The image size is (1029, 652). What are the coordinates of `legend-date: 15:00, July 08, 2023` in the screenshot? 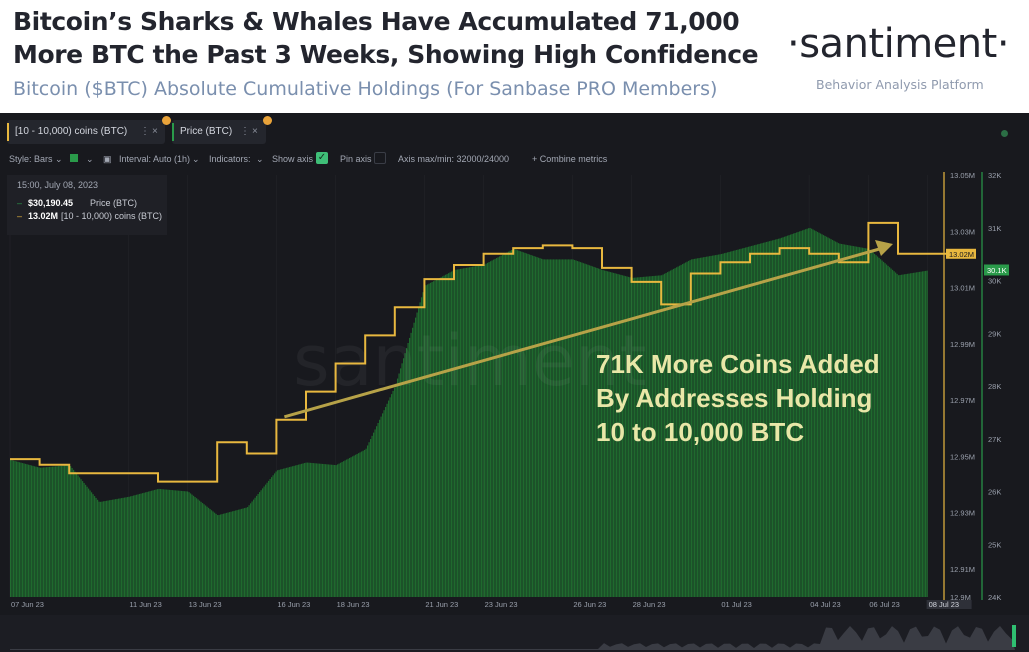 It's located at (58, 185).